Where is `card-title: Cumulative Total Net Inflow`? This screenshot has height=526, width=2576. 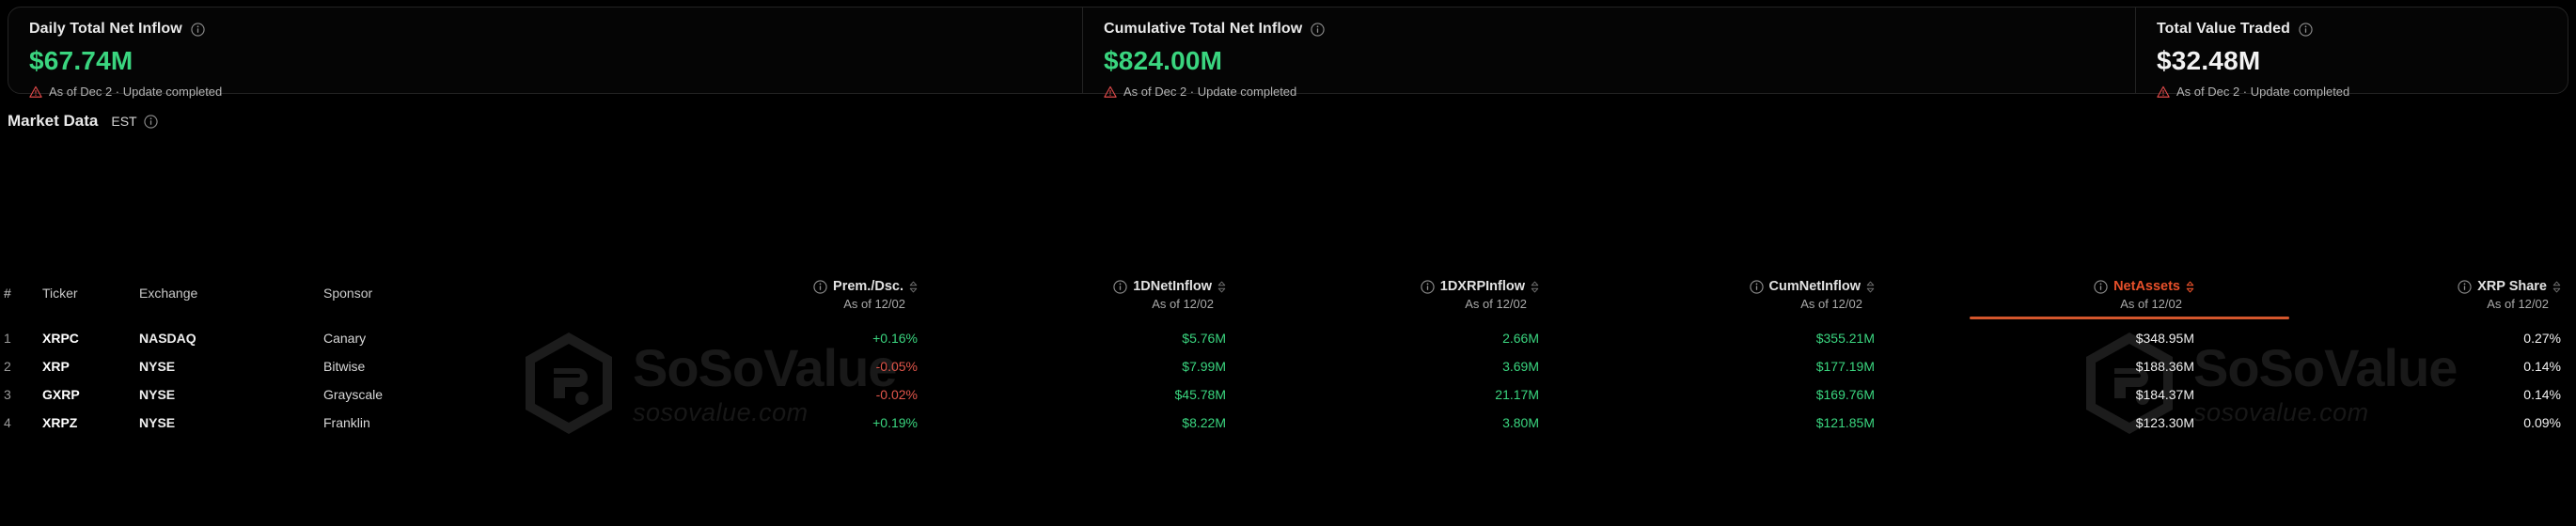 card-title: Cumulative Total Net Inflow is located at coordinates (1204, 29).